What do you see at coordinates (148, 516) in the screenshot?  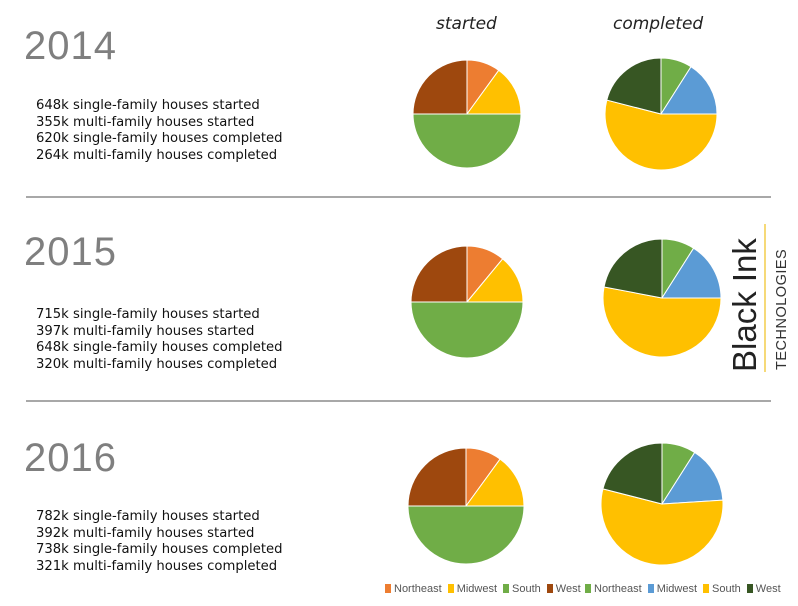 I see `stat-line: 782k single-family houses started` at bounding box center [148, 516].